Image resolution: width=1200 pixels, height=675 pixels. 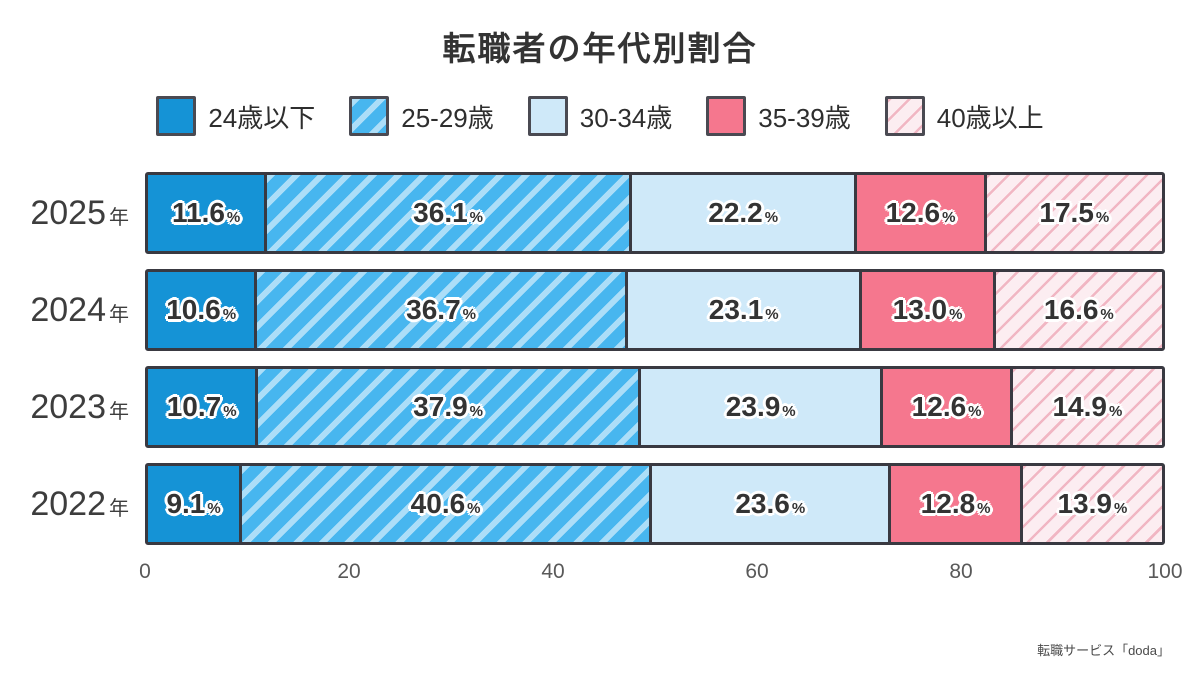 I want to click on bar-segment: 14.9%, so click(x=1087, y=407).